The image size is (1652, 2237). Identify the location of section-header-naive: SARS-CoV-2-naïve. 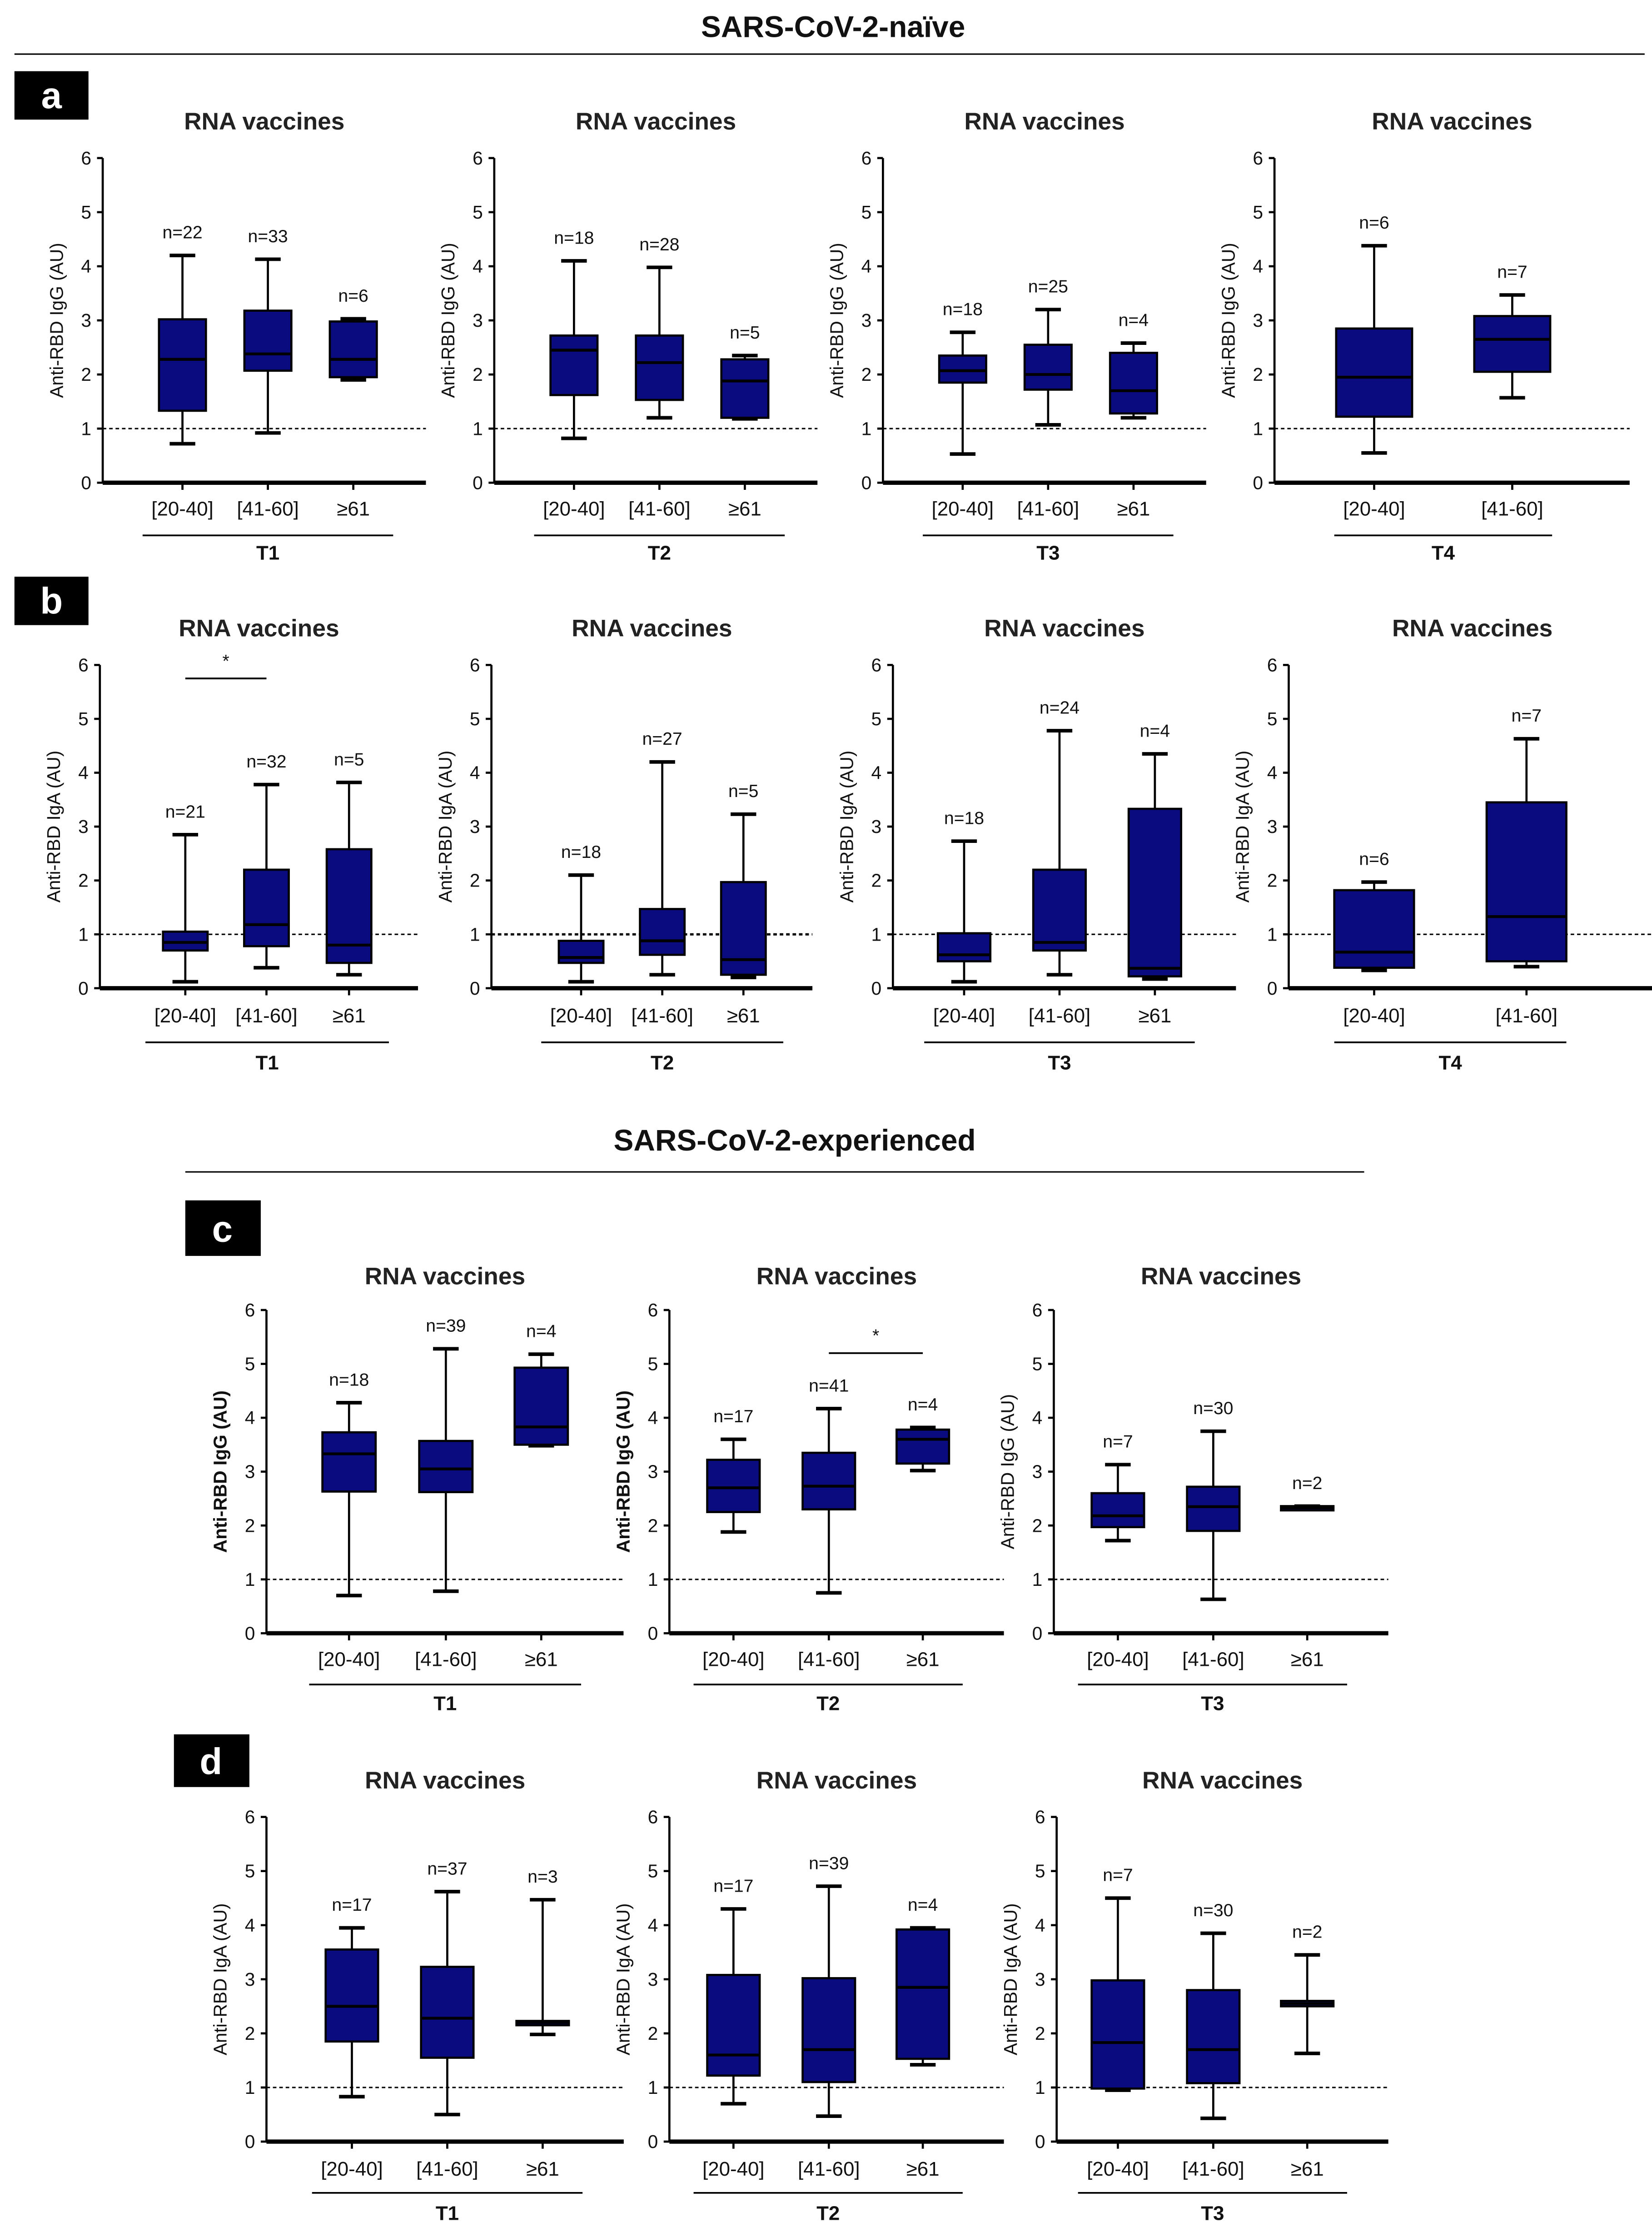
(833, 26).